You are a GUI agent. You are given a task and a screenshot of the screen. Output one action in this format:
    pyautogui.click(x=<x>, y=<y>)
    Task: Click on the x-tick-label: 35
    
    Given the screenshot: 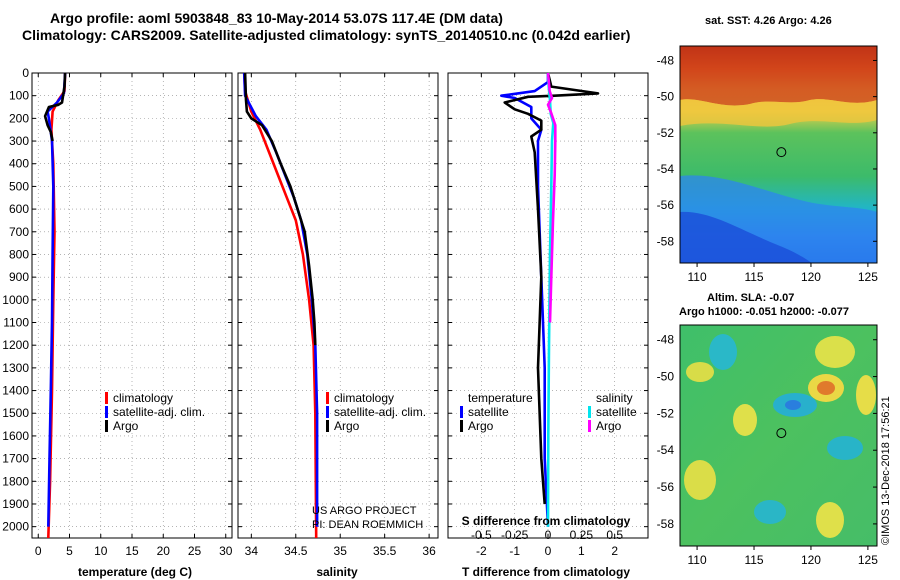 What is the action you would take?
    pyautogui.click(x=341, y=551)
    